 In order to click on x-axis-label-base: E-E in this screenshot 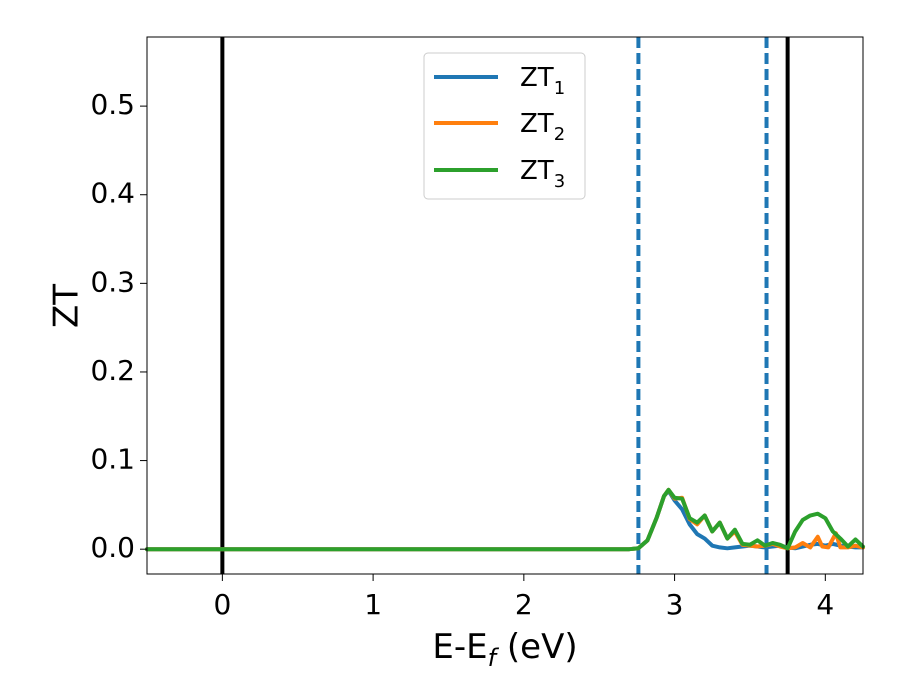, I will do `click(459, 647)`.